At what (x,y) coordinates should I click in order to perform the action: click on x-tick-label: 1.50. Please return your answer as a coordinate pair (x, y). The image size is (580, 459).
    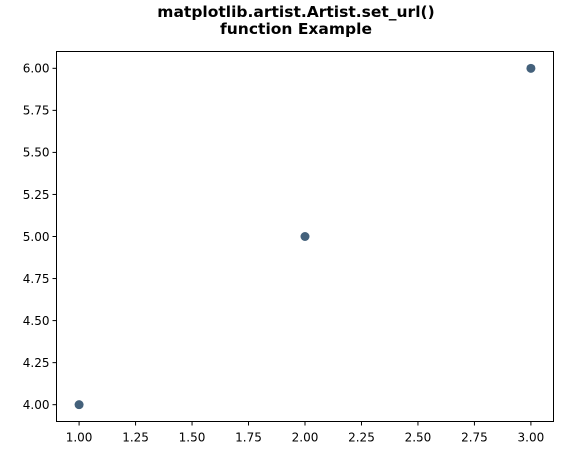
    Looking at the image, I should click on (192, 438).